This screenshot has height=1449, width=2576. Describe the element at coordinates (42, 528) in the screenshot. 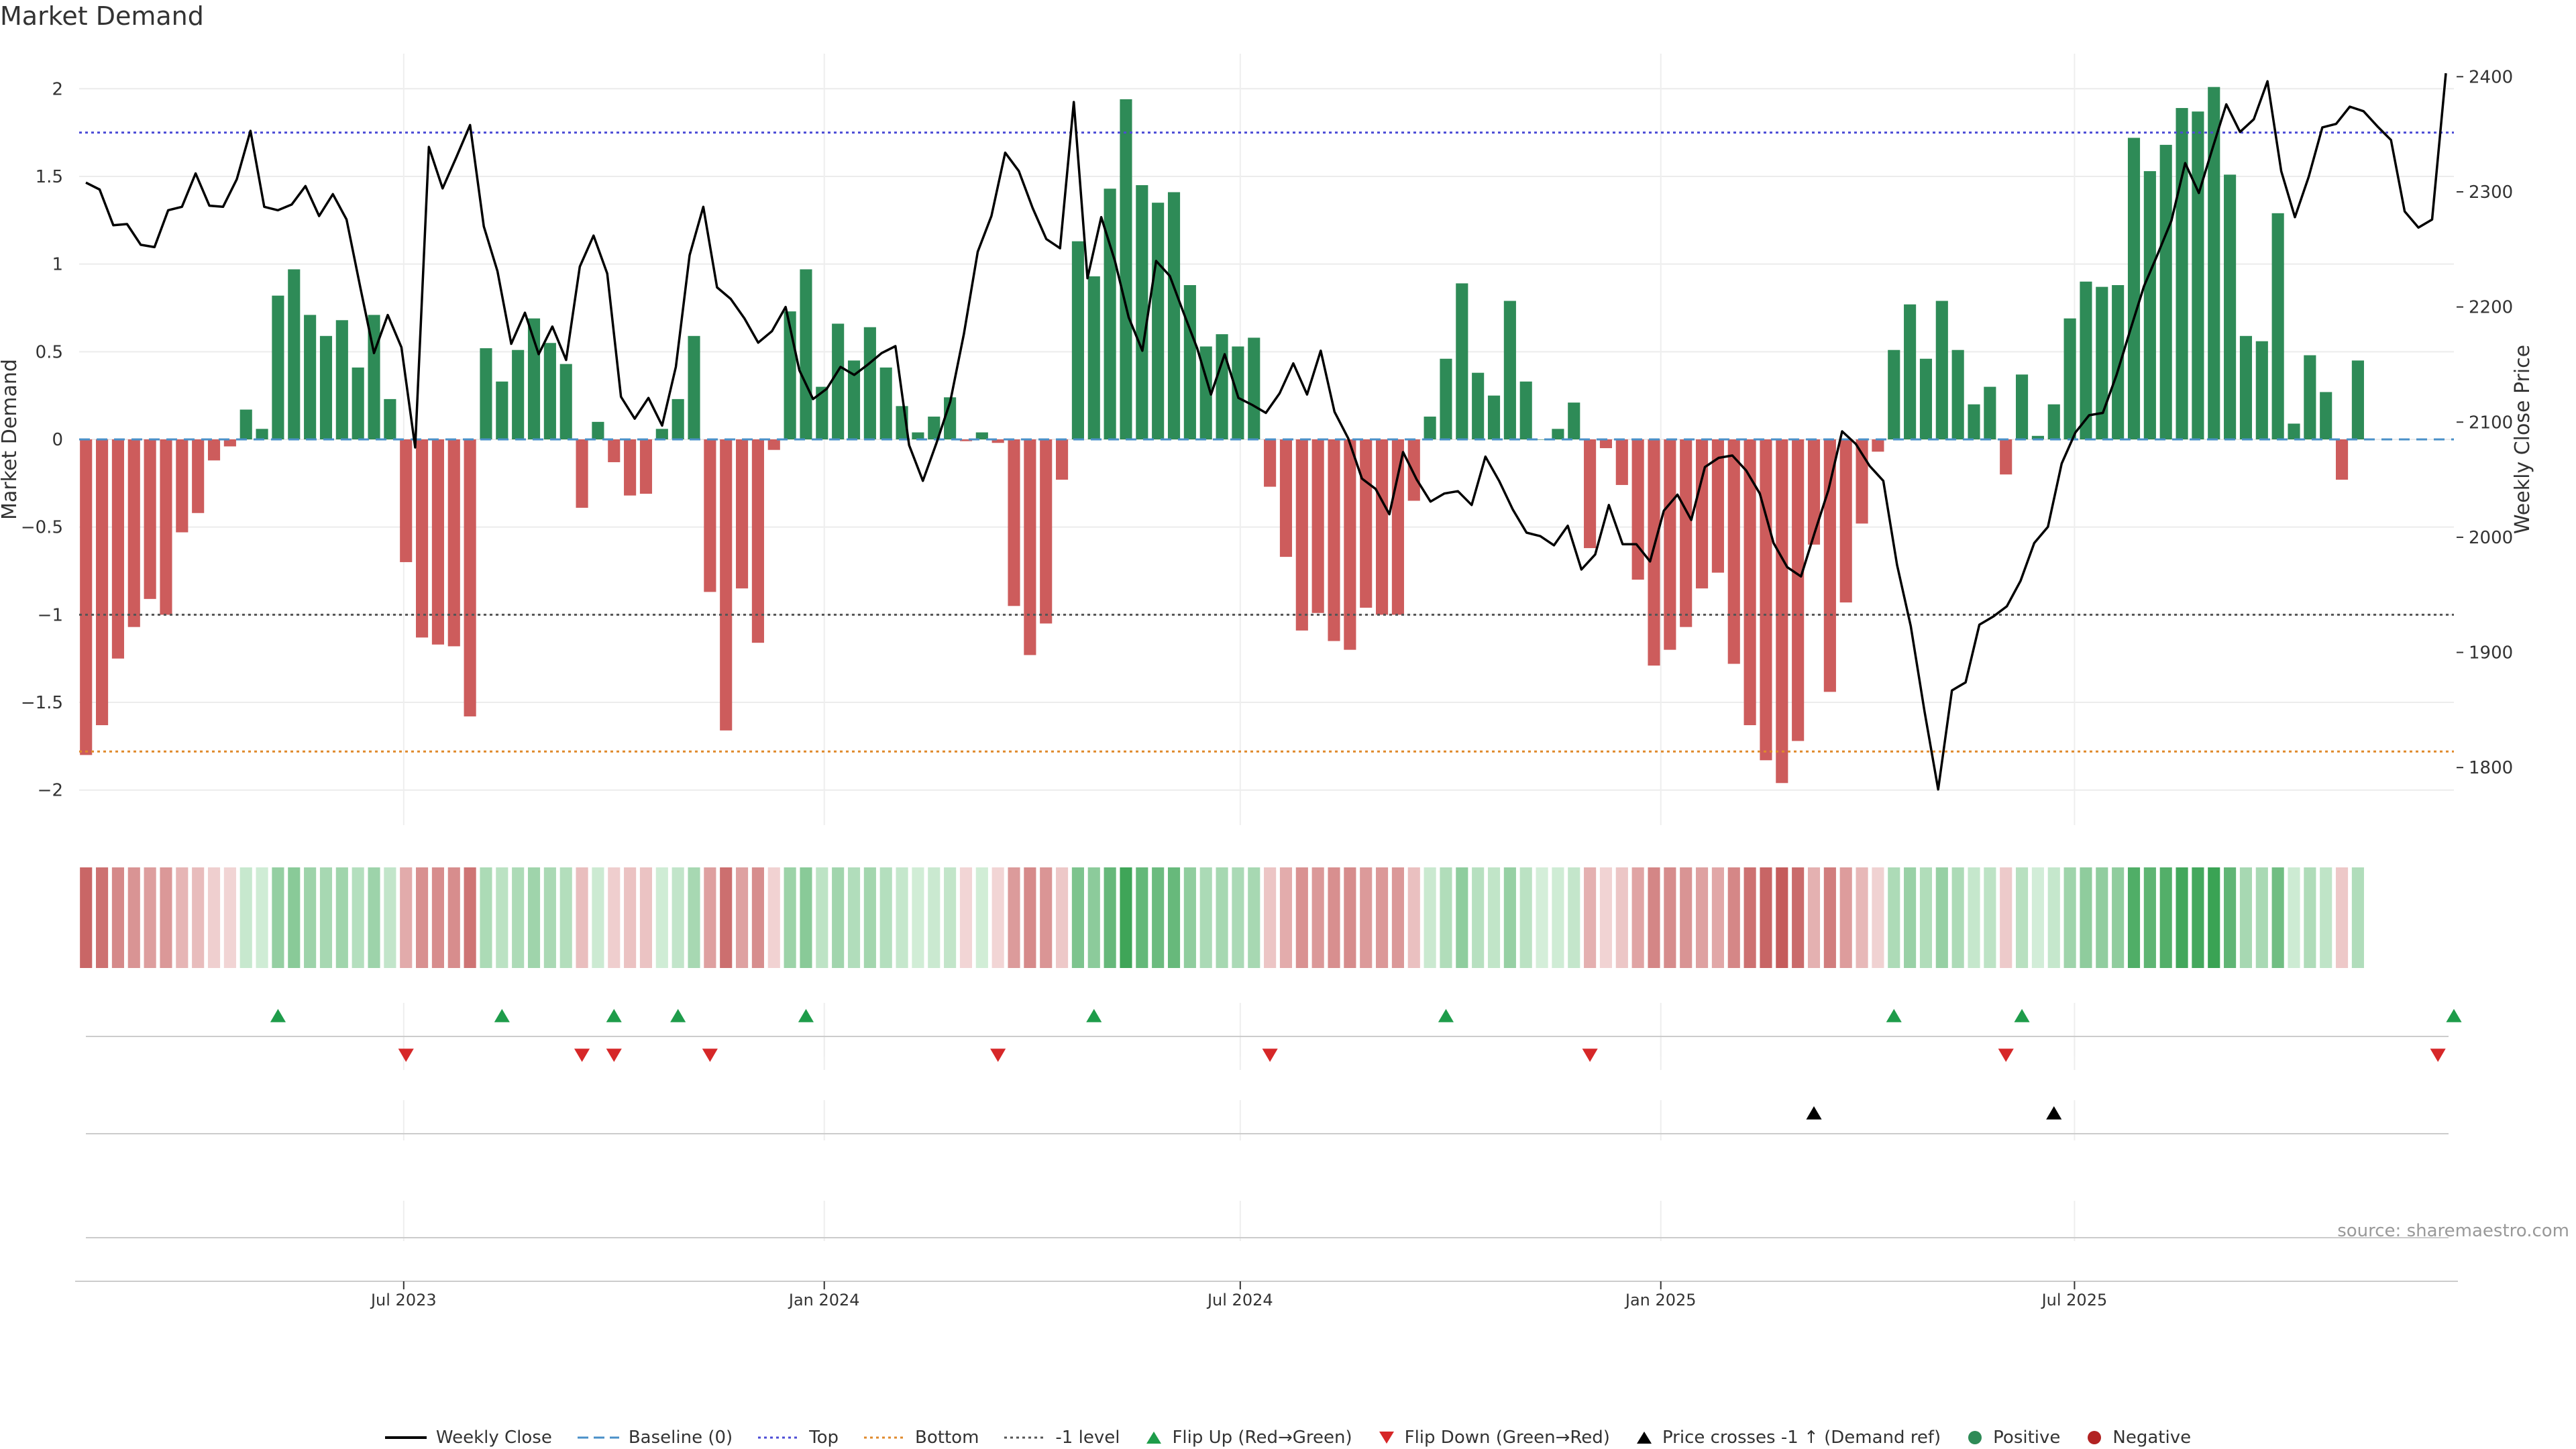

I see `y-tick-label: −0.5` at that location.